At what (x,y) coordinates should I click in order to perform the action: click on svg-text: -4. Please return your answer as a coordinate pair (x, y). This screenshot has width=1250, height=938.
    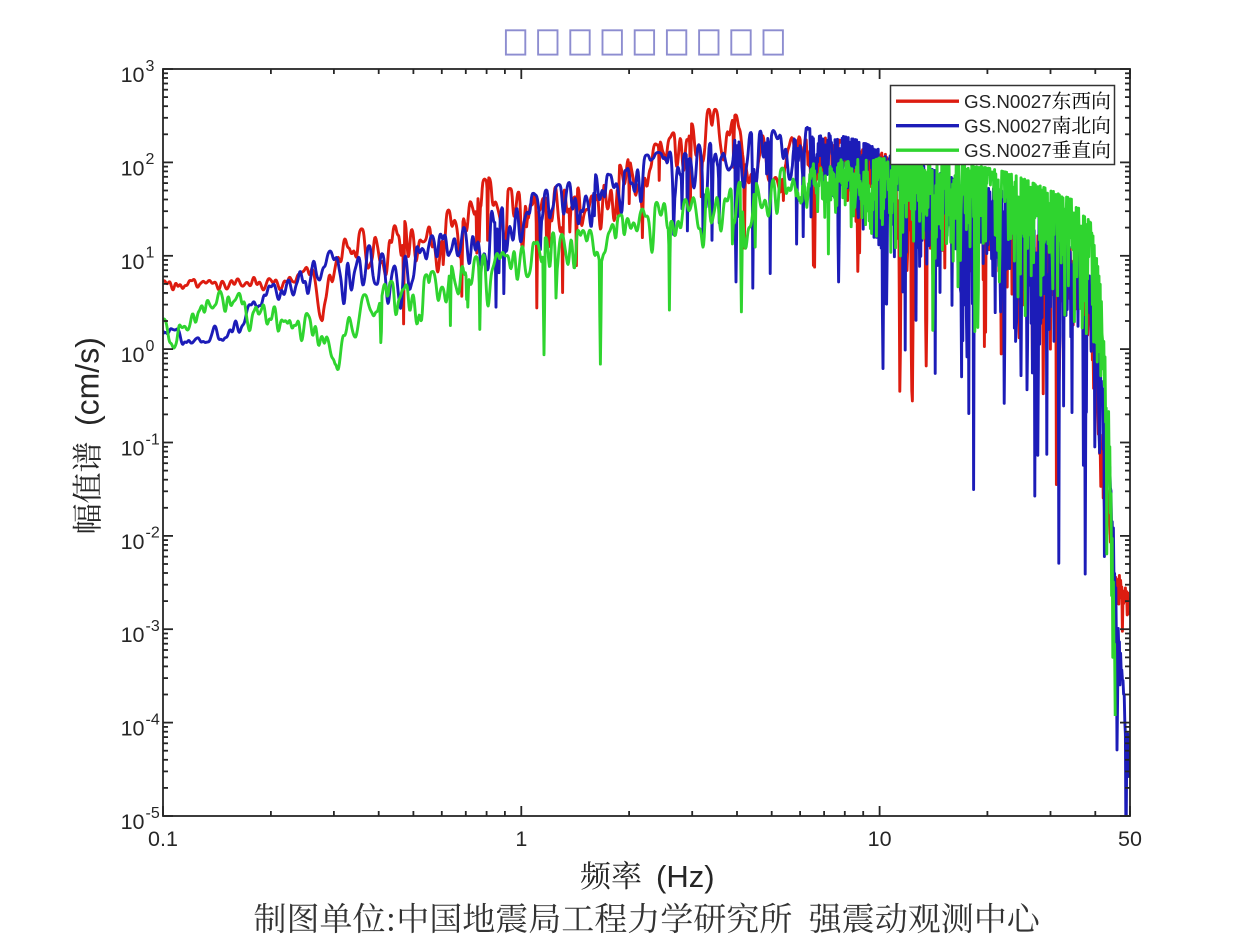
    Looking at the image, I should click on (153, 719).